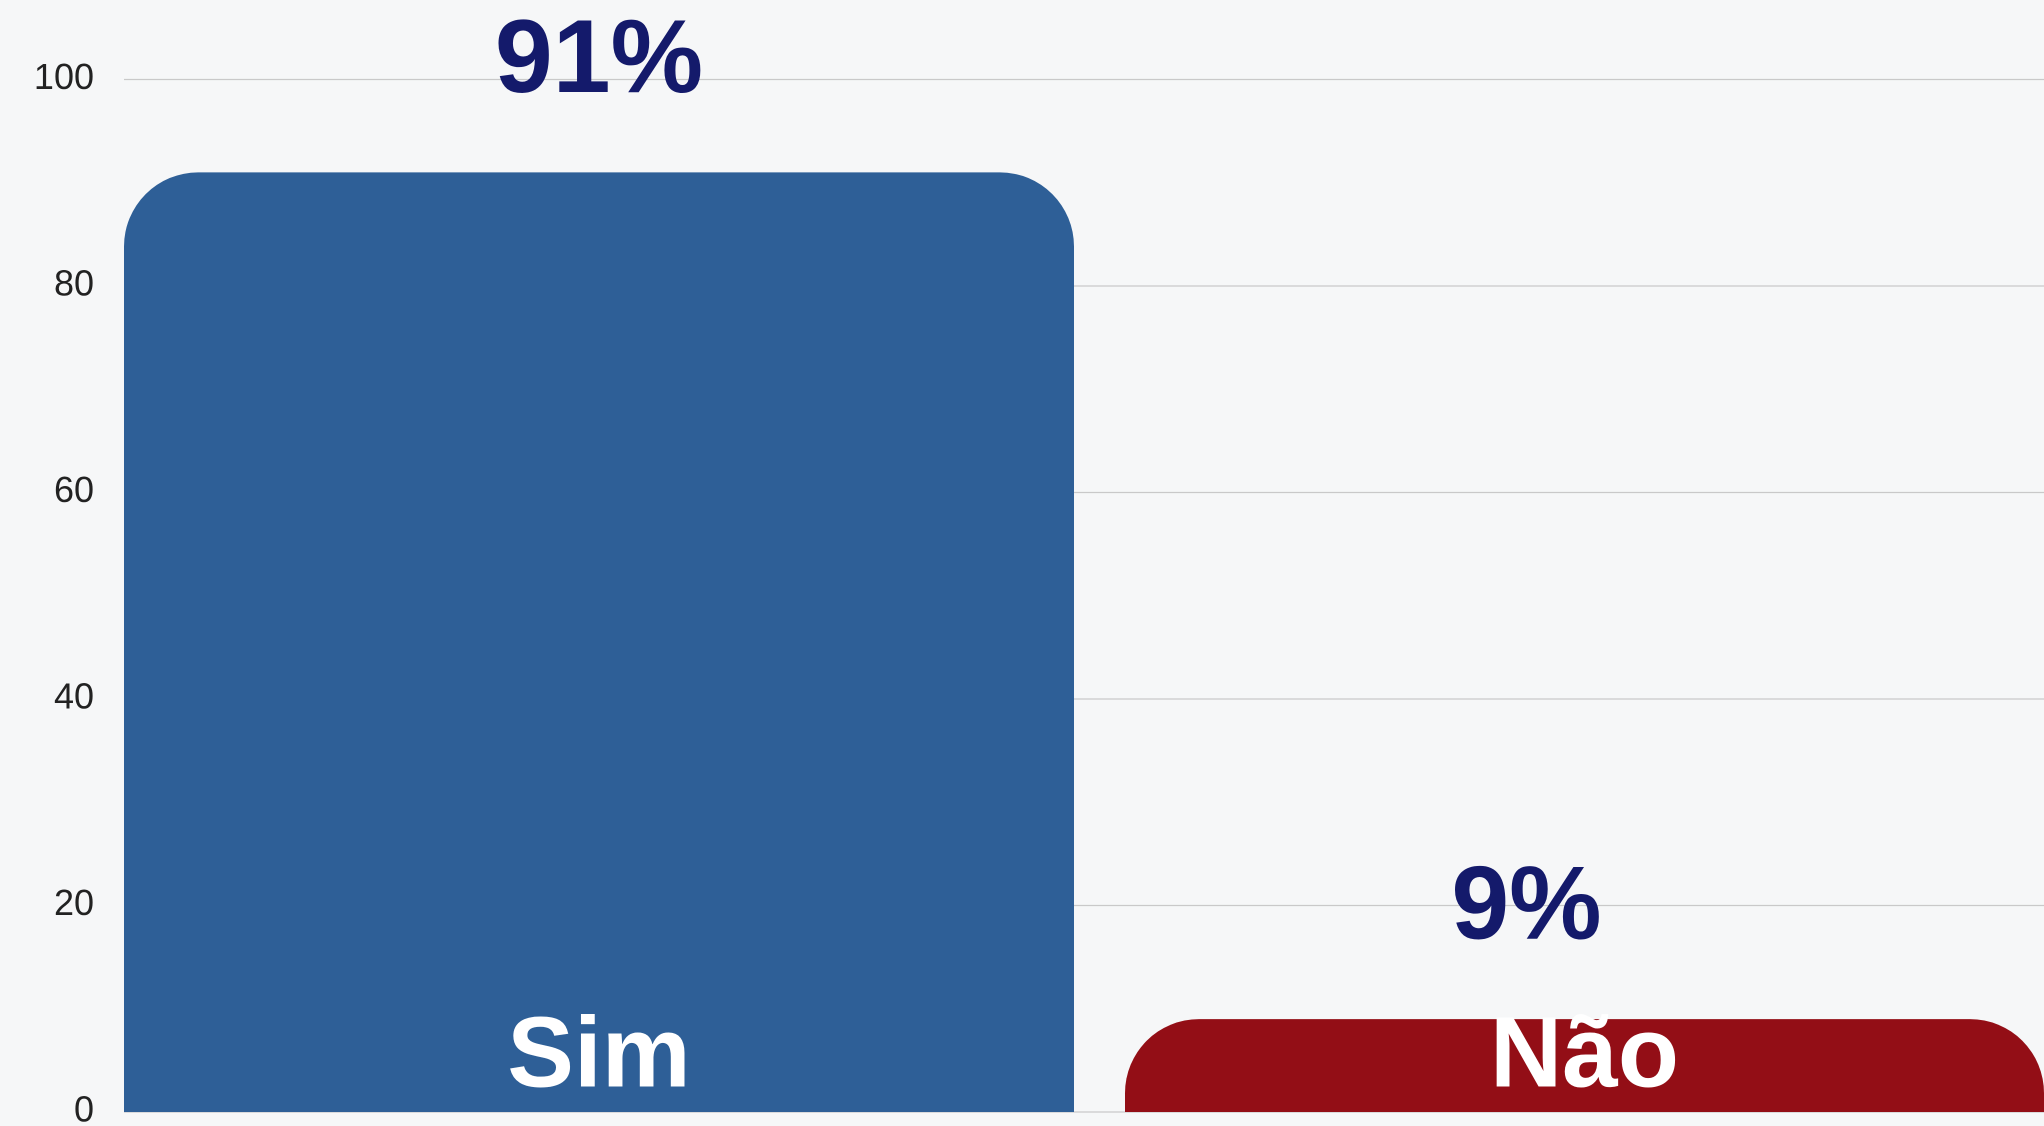 Image resolution: width=2044 pixels, height=1126 pixels. Describe the element at coordinates (598, 1052) in the screenshot. I see `category-label: Sim` at that location.